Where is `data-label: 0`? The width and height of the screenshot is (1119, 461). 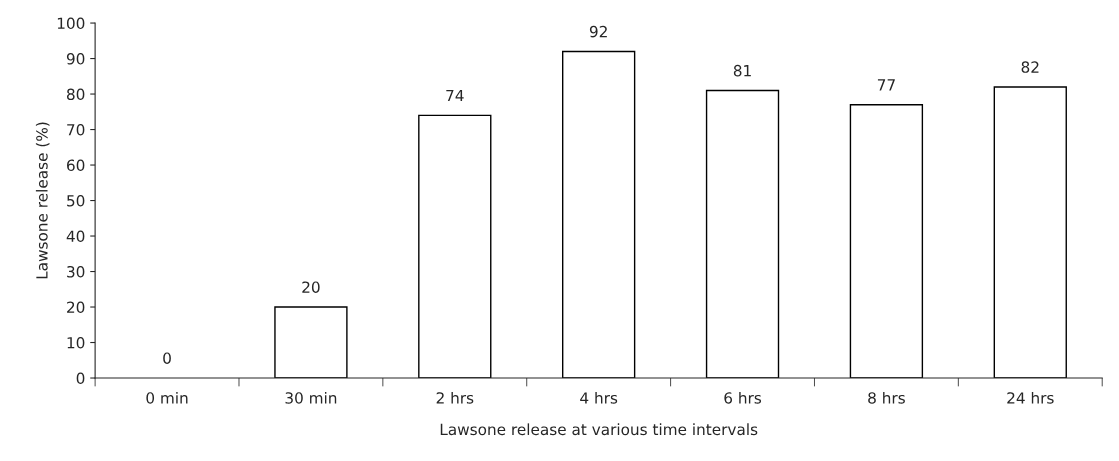 data-label: 0 is located at coordinates (167, 358).